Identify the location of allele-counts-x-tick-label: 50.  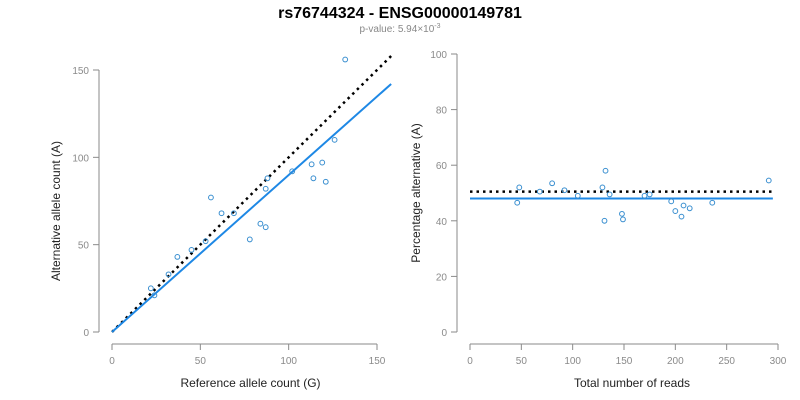
(201, 361).